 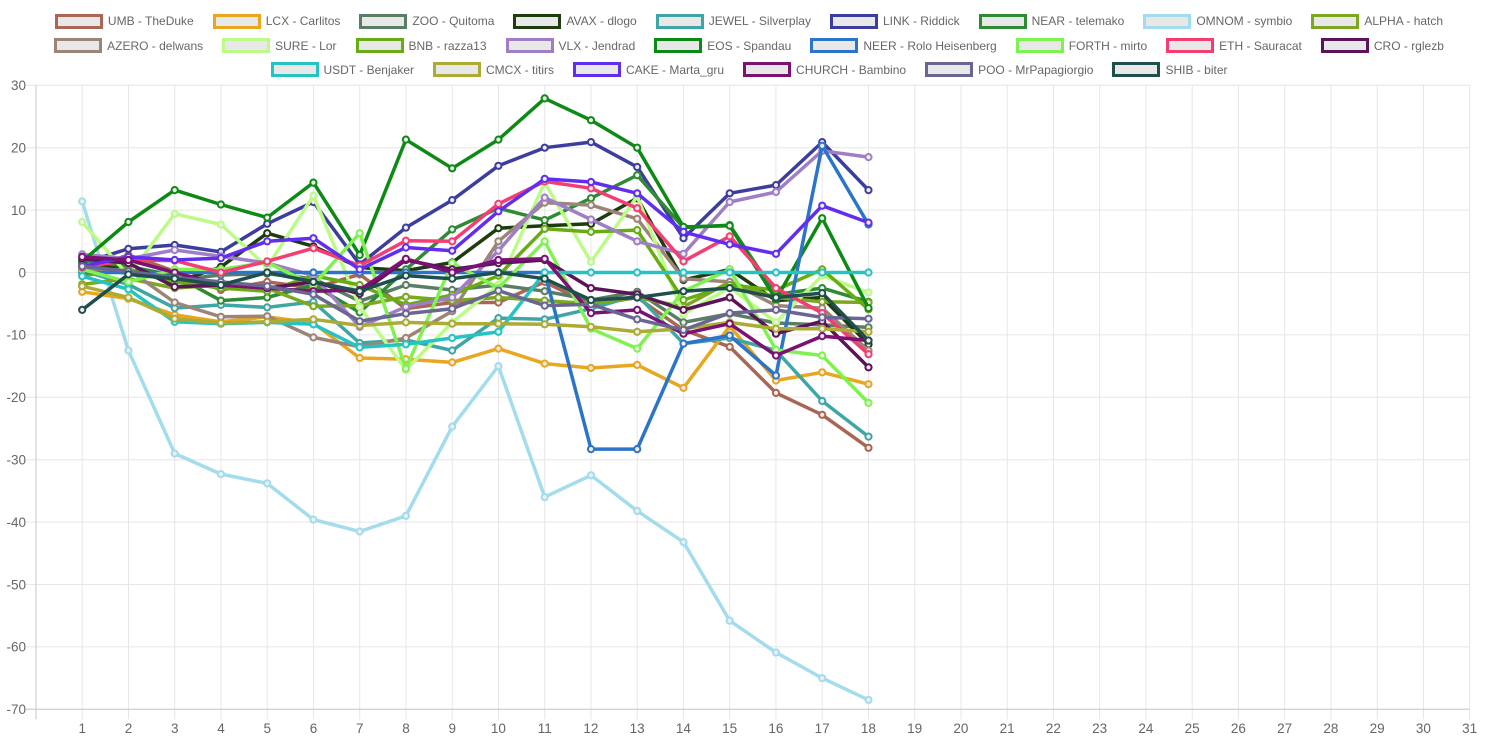 What do you see at coordinates (267, 728) in the screenshot?
I see `svg-text: 5` at bounding box center [267, 728].